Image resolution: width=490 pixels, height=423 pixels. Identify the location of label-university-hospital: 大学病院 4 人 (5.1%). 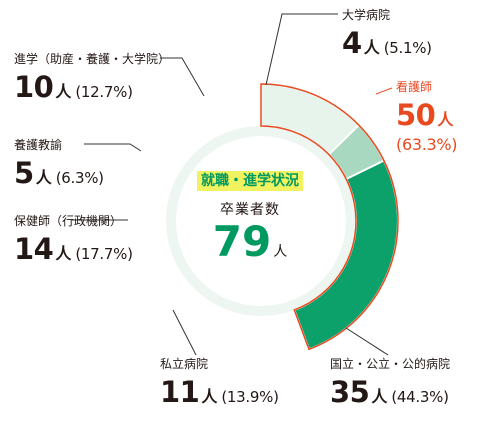
(387, 35).